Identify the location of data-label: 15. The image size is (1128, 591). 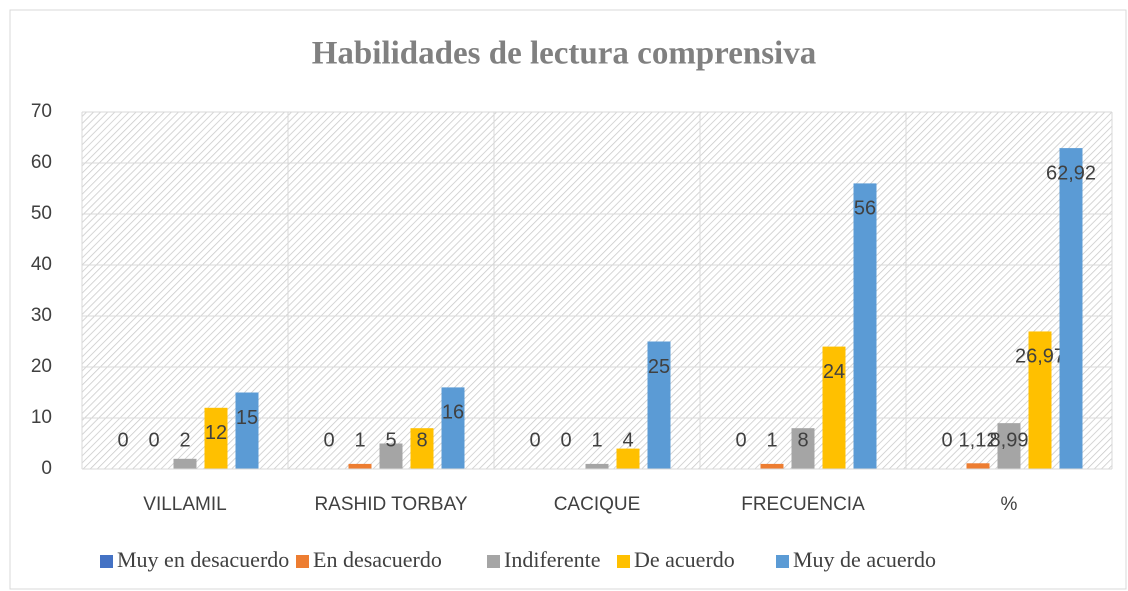
(247, 418).